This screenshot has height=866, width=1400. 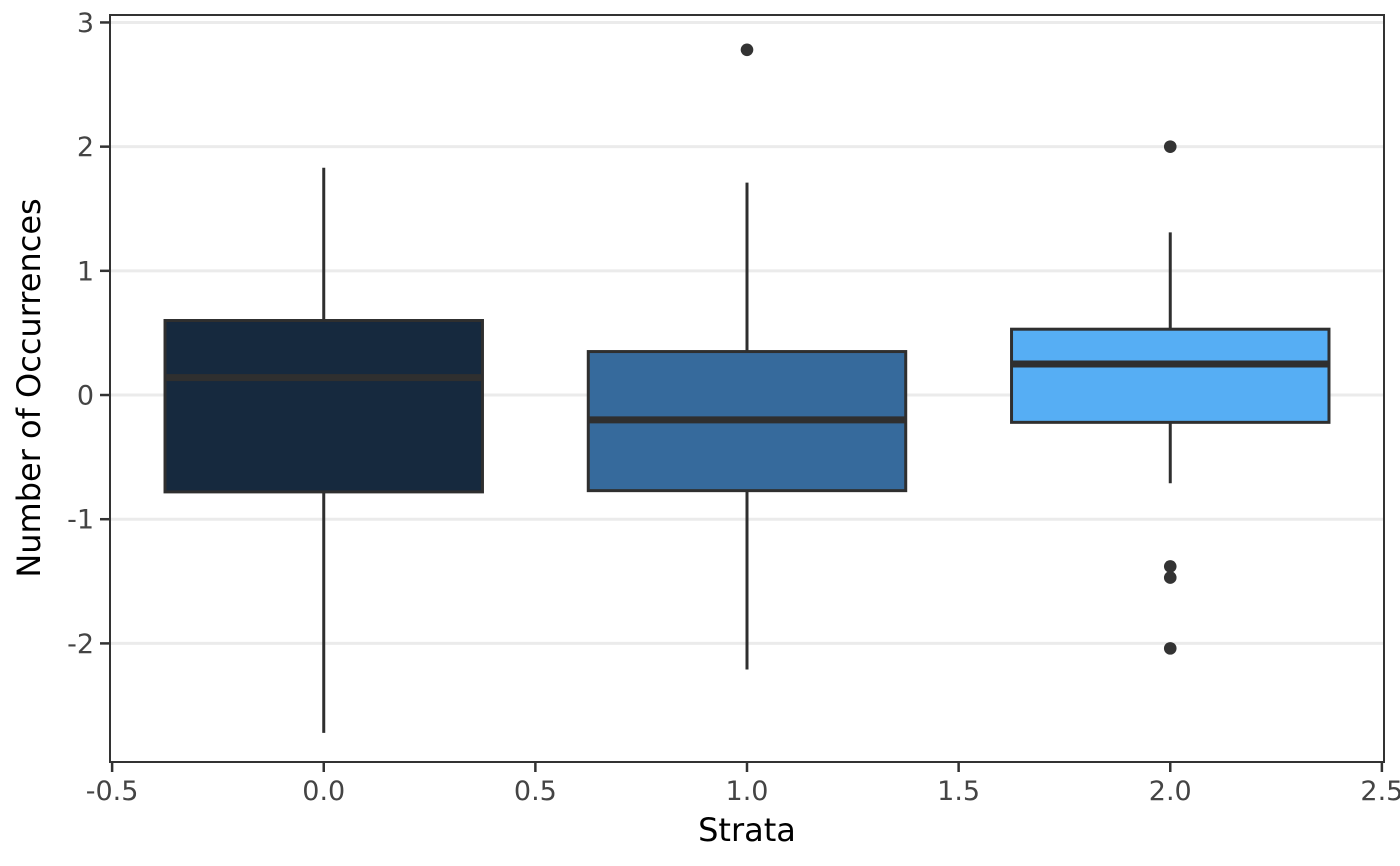 What do you see at coordinates (80, 520) in the screenshot?
I see `y-tick-label: -1` at bounding box center [80, 520].